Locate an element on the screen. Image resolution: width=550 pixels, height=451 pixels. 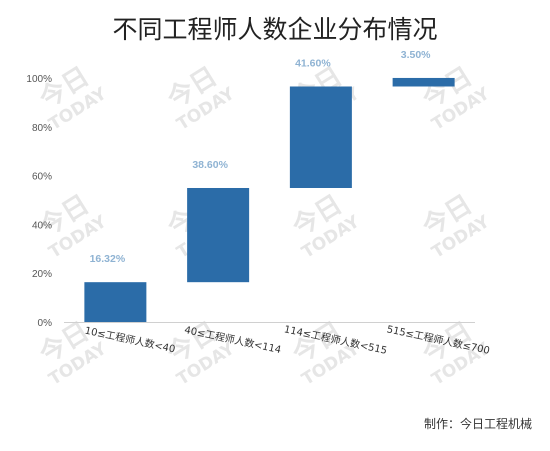
data-label: 38.60% is located at coordinates (210, 165).